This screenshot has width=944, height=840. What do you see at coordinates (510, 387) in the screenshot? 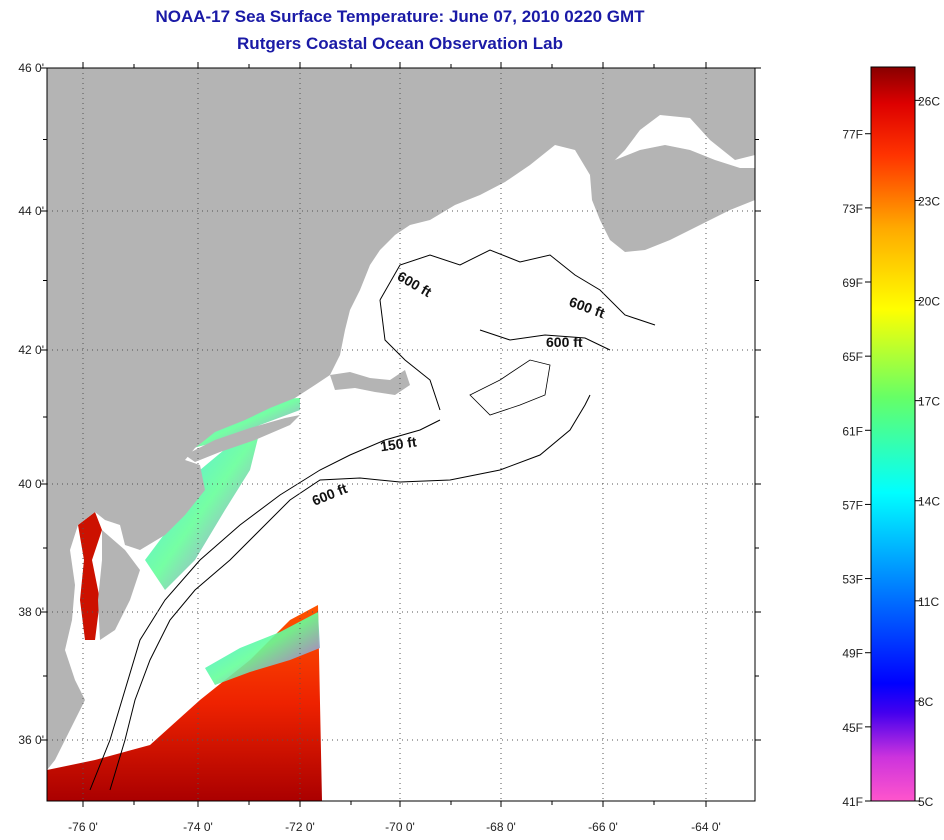
I see `contour-georges-bank` at bounding box center [510, 387].